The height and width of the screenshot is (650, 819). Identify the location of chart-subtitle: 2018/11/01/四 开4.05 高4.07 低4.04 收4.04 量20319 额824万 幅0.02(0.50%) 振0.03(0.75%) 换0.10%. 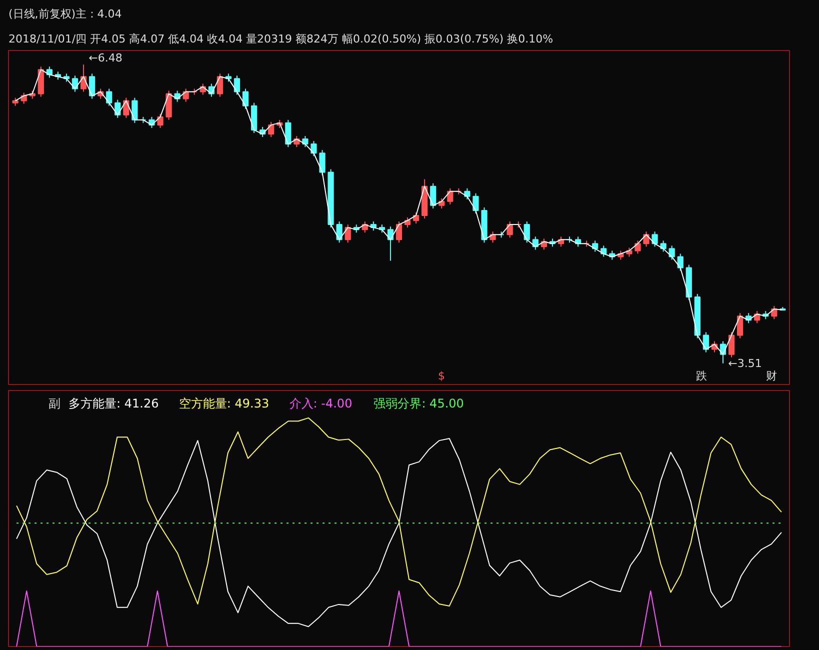
(281, 39).